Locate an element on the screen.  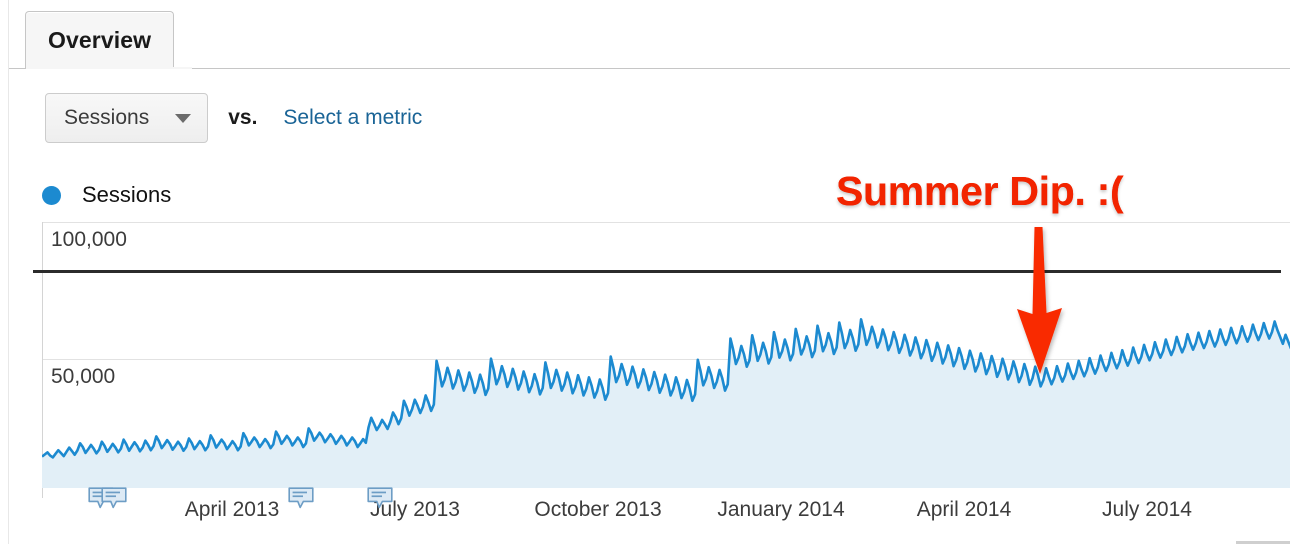
x-axis-line is located at coordinates (657, 271).